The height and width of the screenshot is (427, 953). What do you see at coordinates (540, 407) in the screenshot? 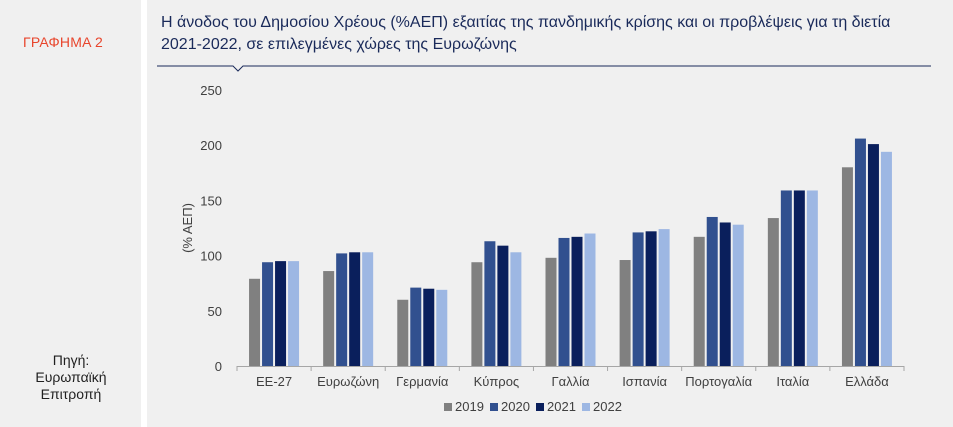
I see `legend-swatch-2021` at bounding box center [540, 407].